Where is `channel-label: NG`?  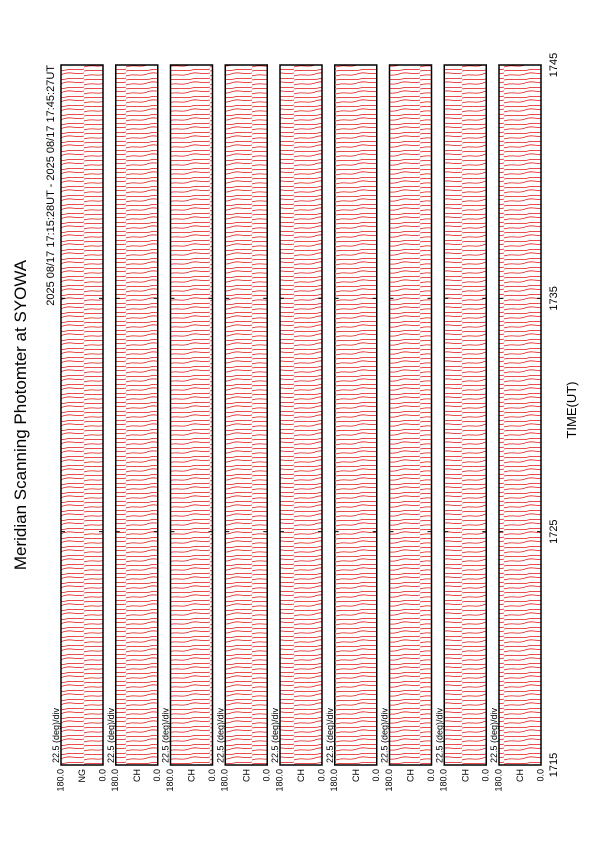
channel-label: NG is located at coordinates (82, 776).